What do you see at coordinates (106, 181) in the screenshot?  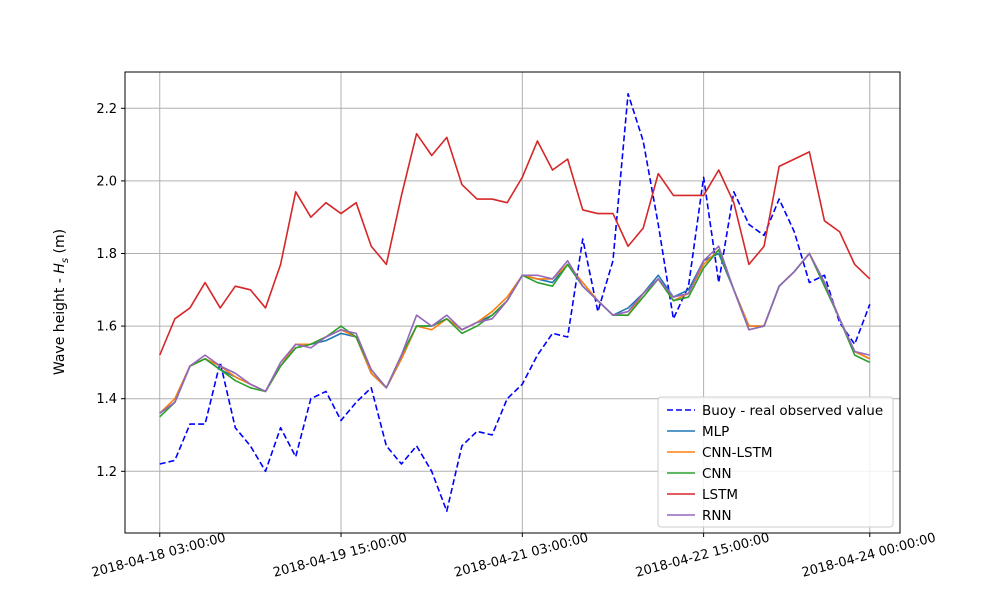 I see `y-tick-label: 2.0` at bounding box center [106, 181].